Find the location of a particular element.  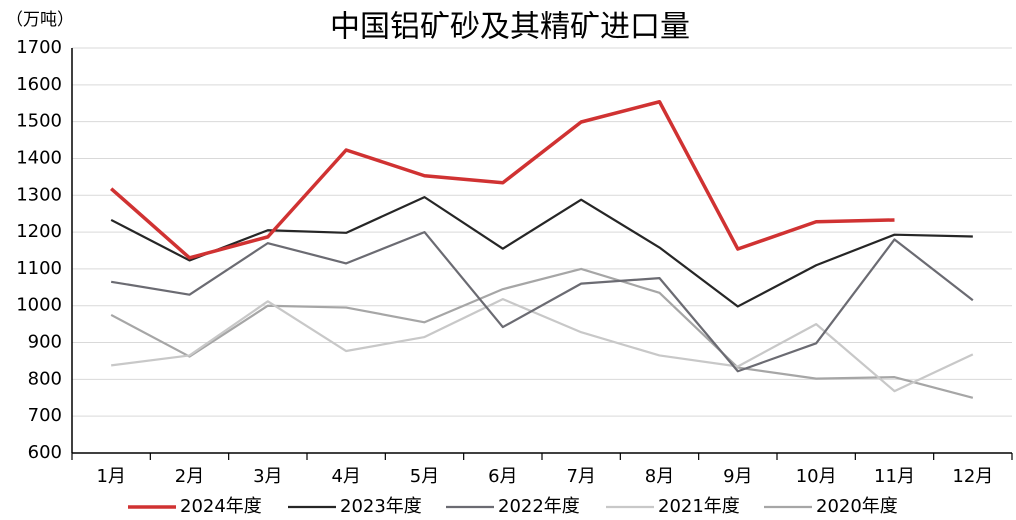

y-tick-label: 700 is located at coordinates (45, 415).